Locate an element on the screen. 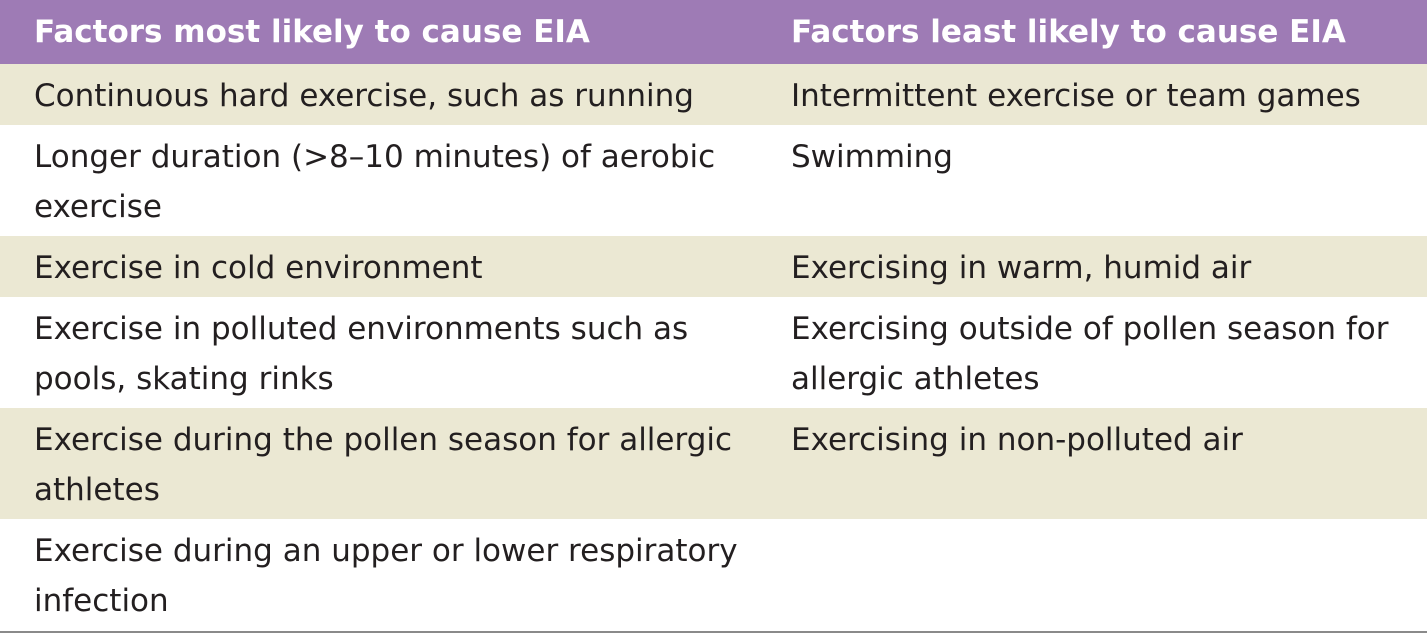  cell-least-likely is located at coordinates (1092, 575).